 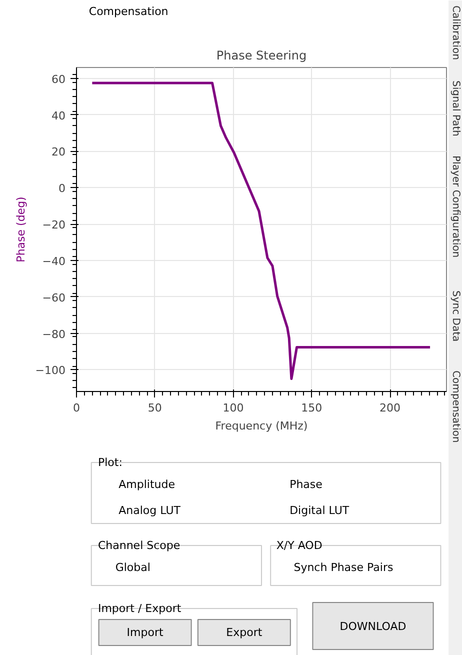 What do you see at coordinates (311, 408) in the screenshot?
I see `x-tick-label: 150` at bounding box center [311, 408].